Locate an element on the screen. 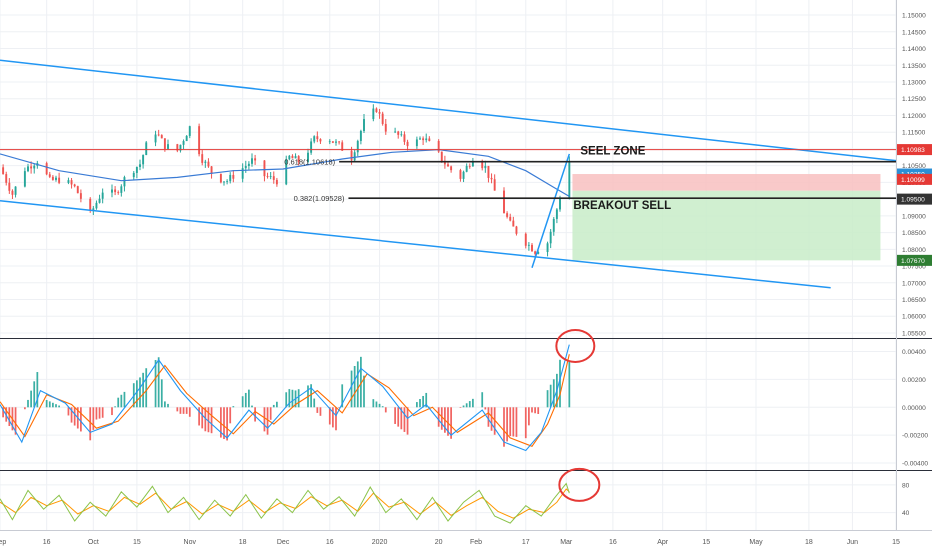 The image size is (932, 555). price-tick-label: 1.07000 is located at coordinates (914, 283).